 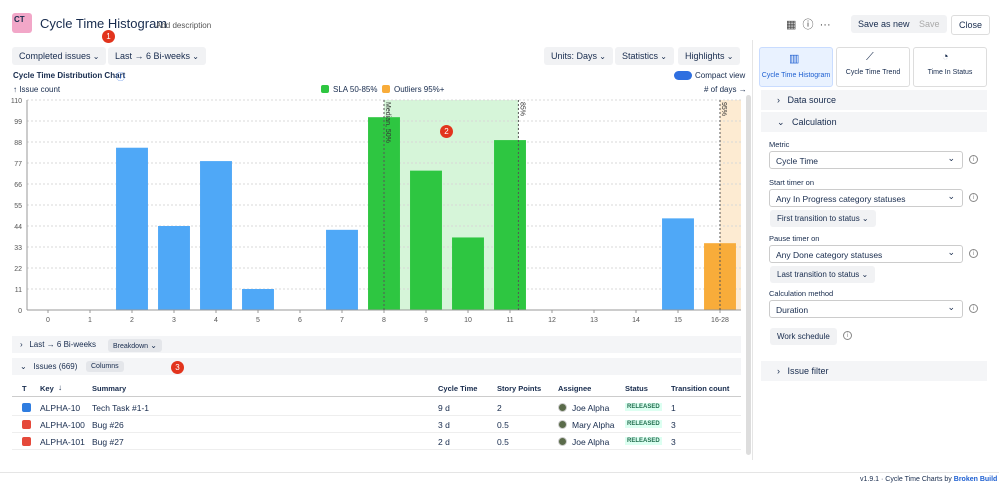 What do you see at coordinates (18, 227) in the screenshot?
I see `y-tick-label: 44` at bounding box center [18, 227].